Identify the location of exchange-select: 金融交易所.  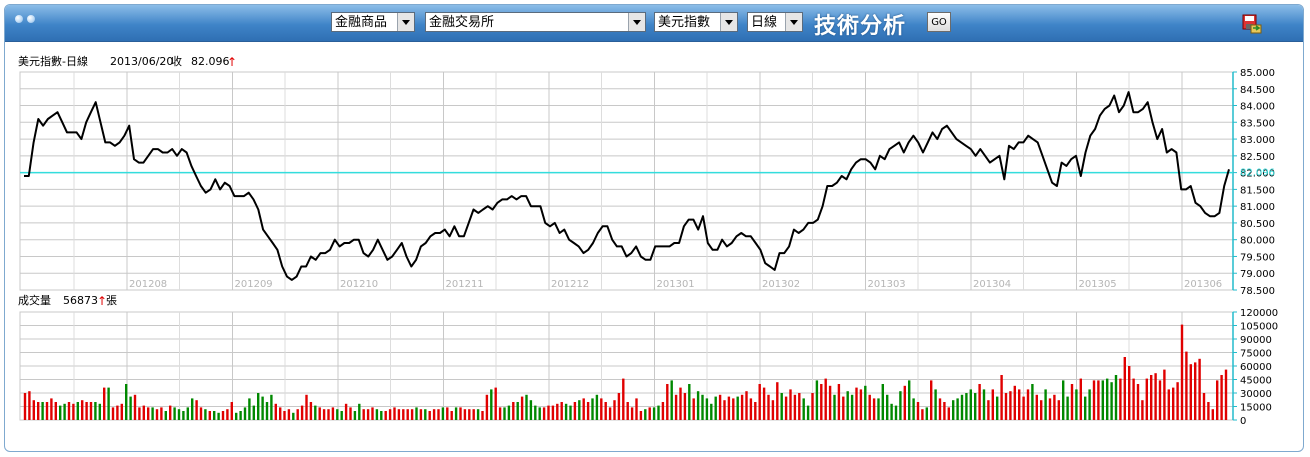
(535, 22).